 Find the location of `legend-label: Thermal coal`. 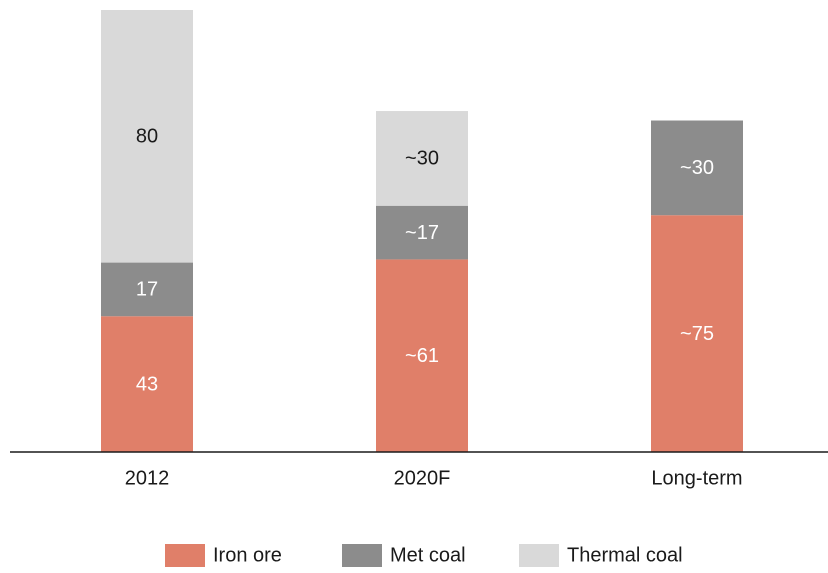

legend-label: Thermal coal is located at coordinates (625, 555).